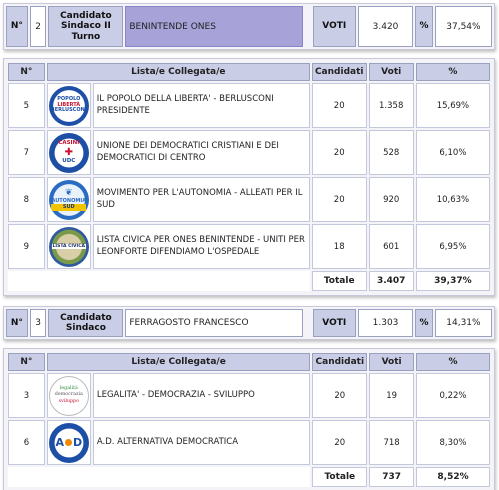  Describe the element at coordinates (68, 246) in the screenshot. I see `lista-civica-logo-icon: LISTA CIVICA` at that location.